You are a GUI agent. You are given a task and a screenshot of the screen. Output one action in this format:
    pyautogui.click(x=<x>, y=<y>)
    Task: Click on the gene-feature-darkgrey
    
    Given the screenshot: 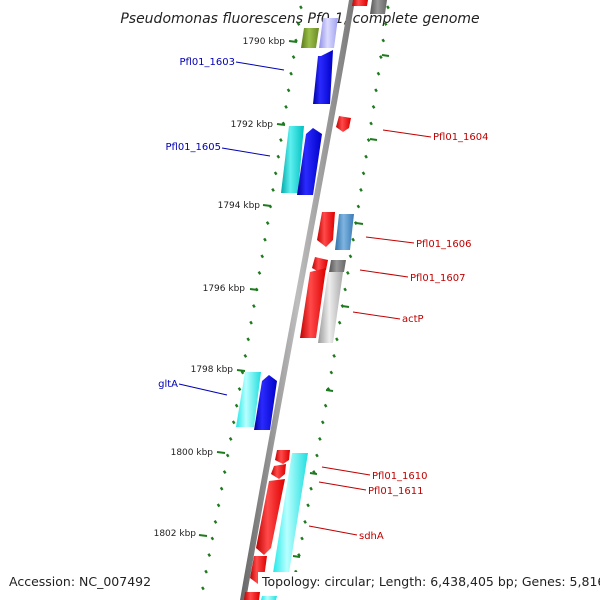 What is the action you would take?
    pyautogui.click(x=337, y=266)
    